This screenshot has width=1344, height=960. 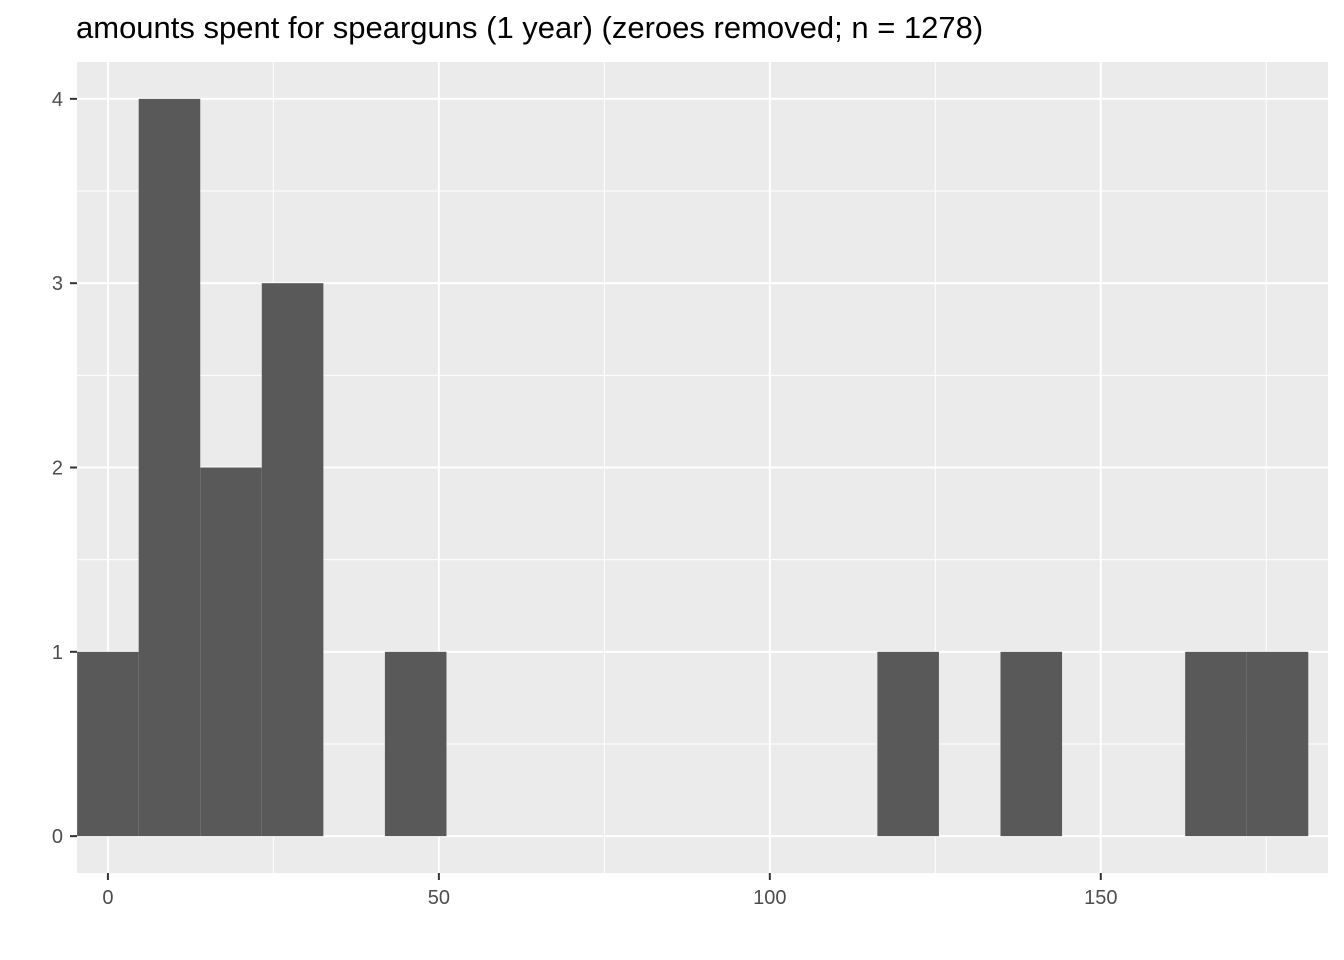 I want to click on y-axis-tick-labels: 0 1 2 3 4, so click(x=57, y=468).